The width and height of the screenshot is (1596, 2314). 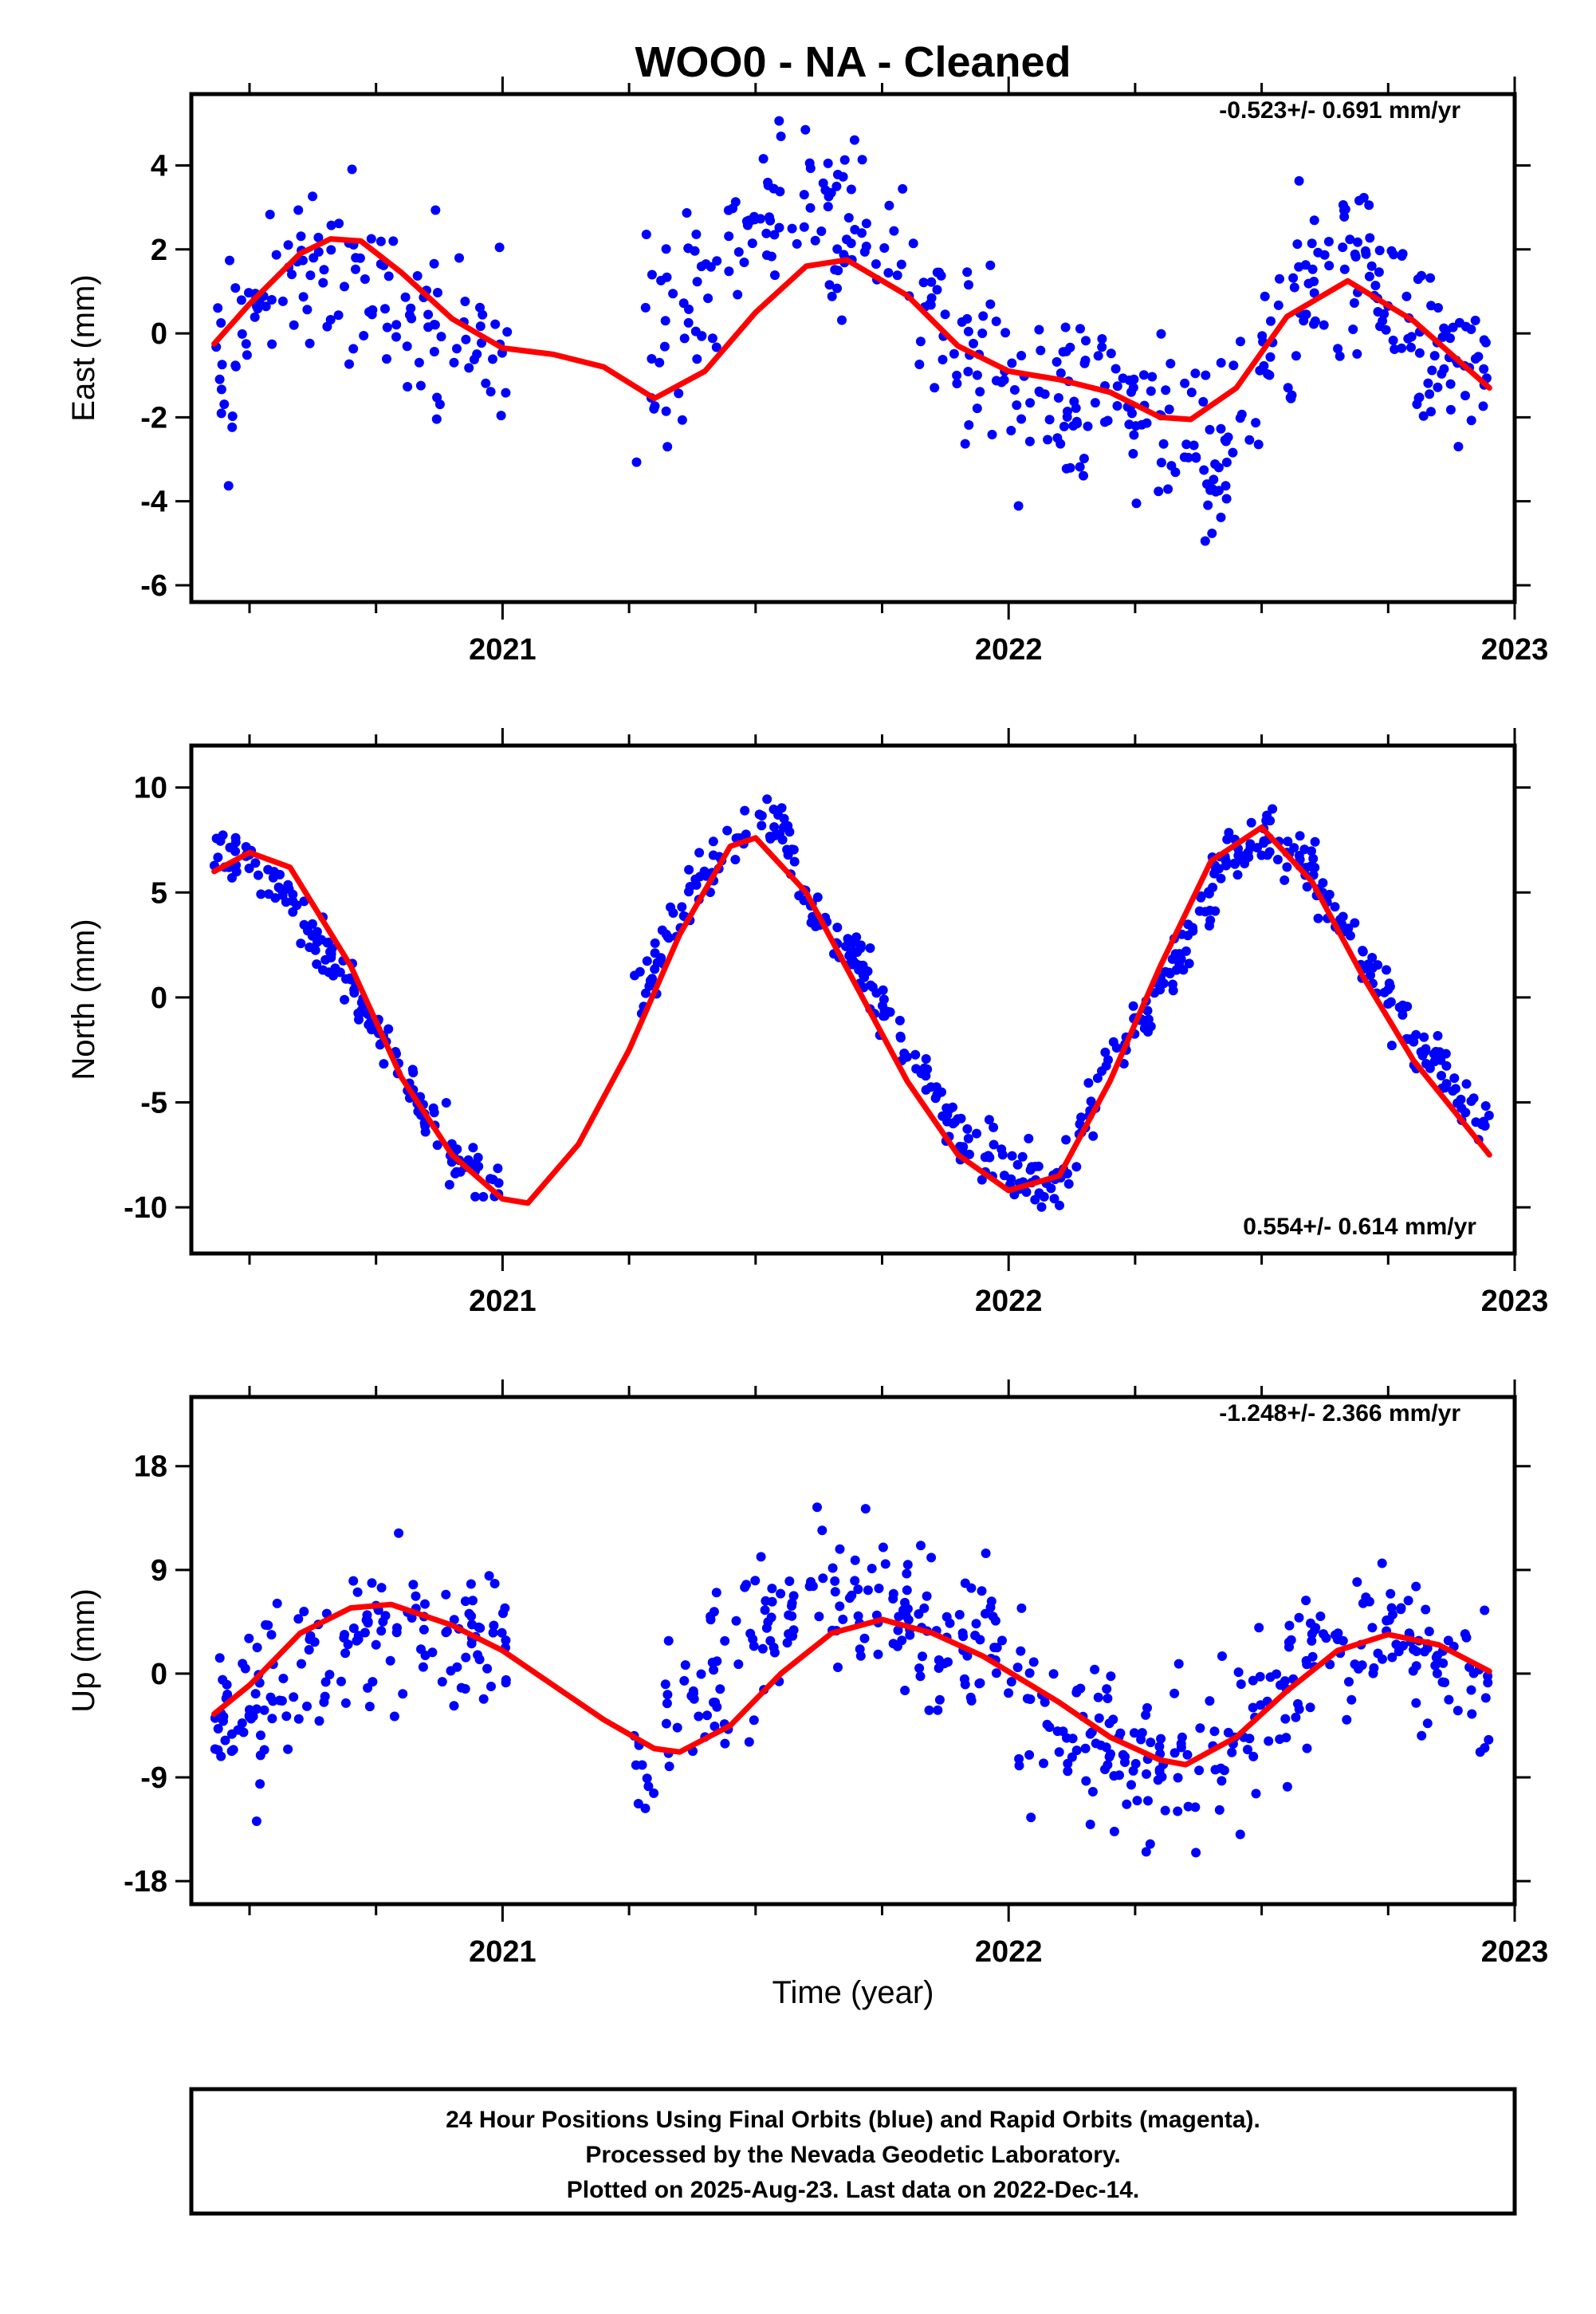 I want to click on up-y-tick-label: 0, so click(x=159, y=1675).